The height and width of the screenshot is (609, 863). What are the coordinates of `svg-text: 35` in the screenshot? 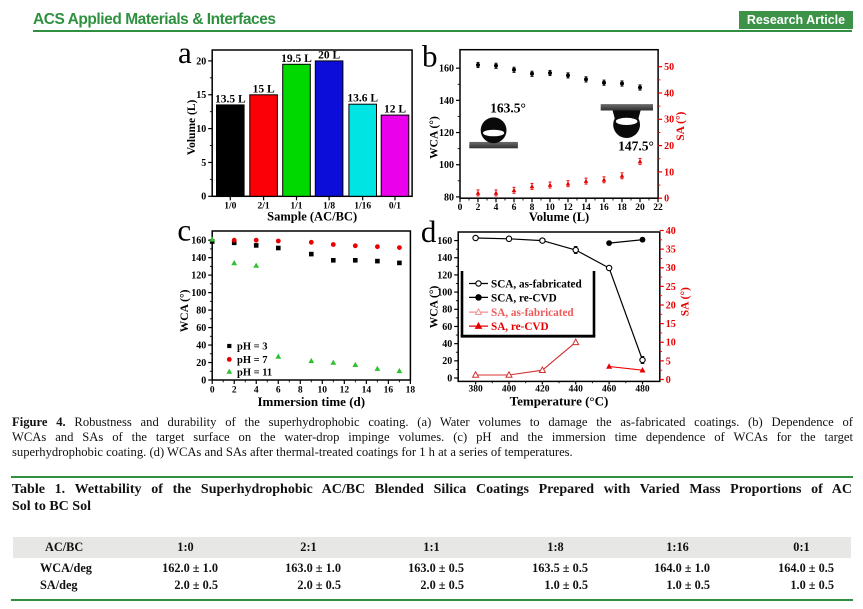 It's located at (671, 250).